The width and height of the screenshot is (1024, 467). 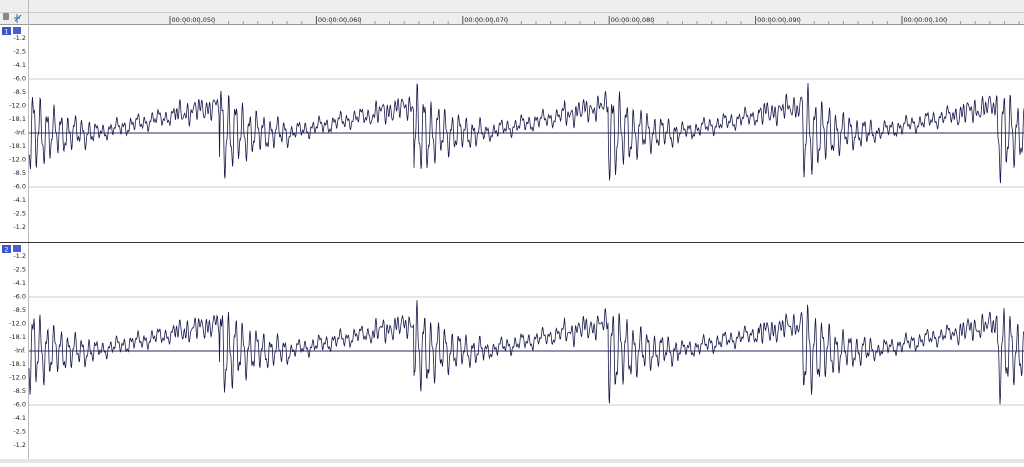 What do you see at coordinates (633, 20) in the screenshot?
I see `ruler-label: 00:00:00,080` at bounding box center [633, 20].